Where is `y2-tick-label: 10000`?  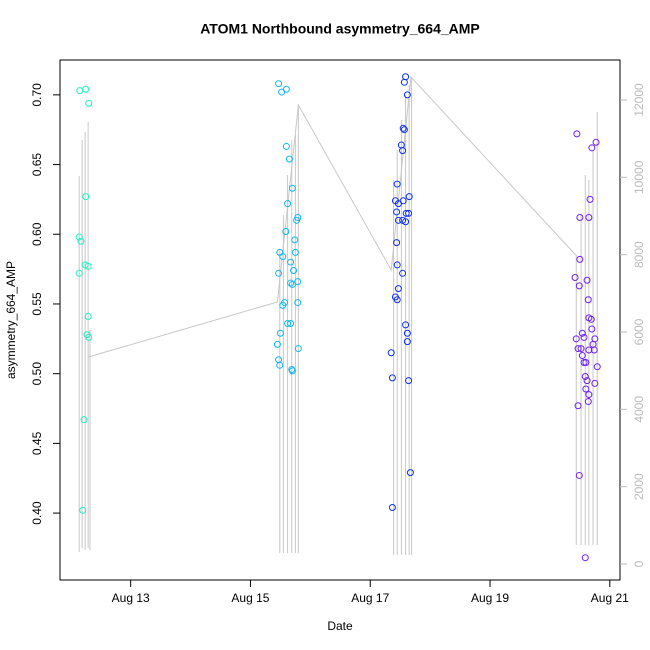 y2-tick-label: 10000 is located at coordinates (639, 177).